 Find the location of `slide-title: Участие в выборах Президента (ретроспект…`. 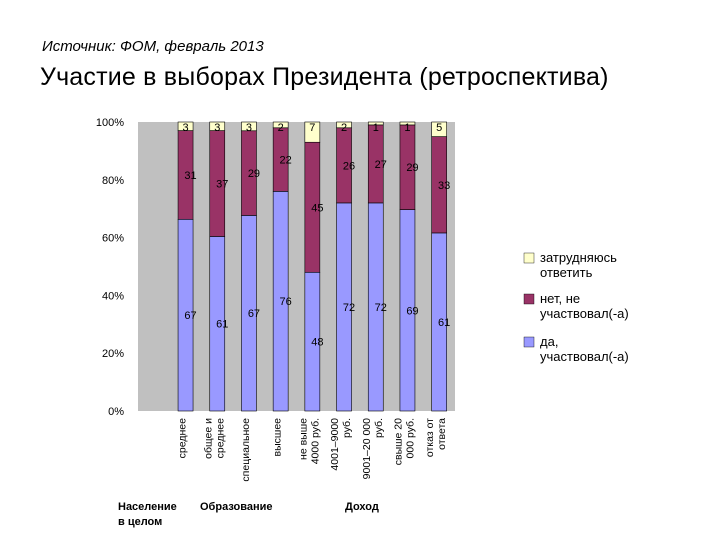

slide-title: Участие в выборах Президента (ретроспект… is located at coordinates (324, 77).